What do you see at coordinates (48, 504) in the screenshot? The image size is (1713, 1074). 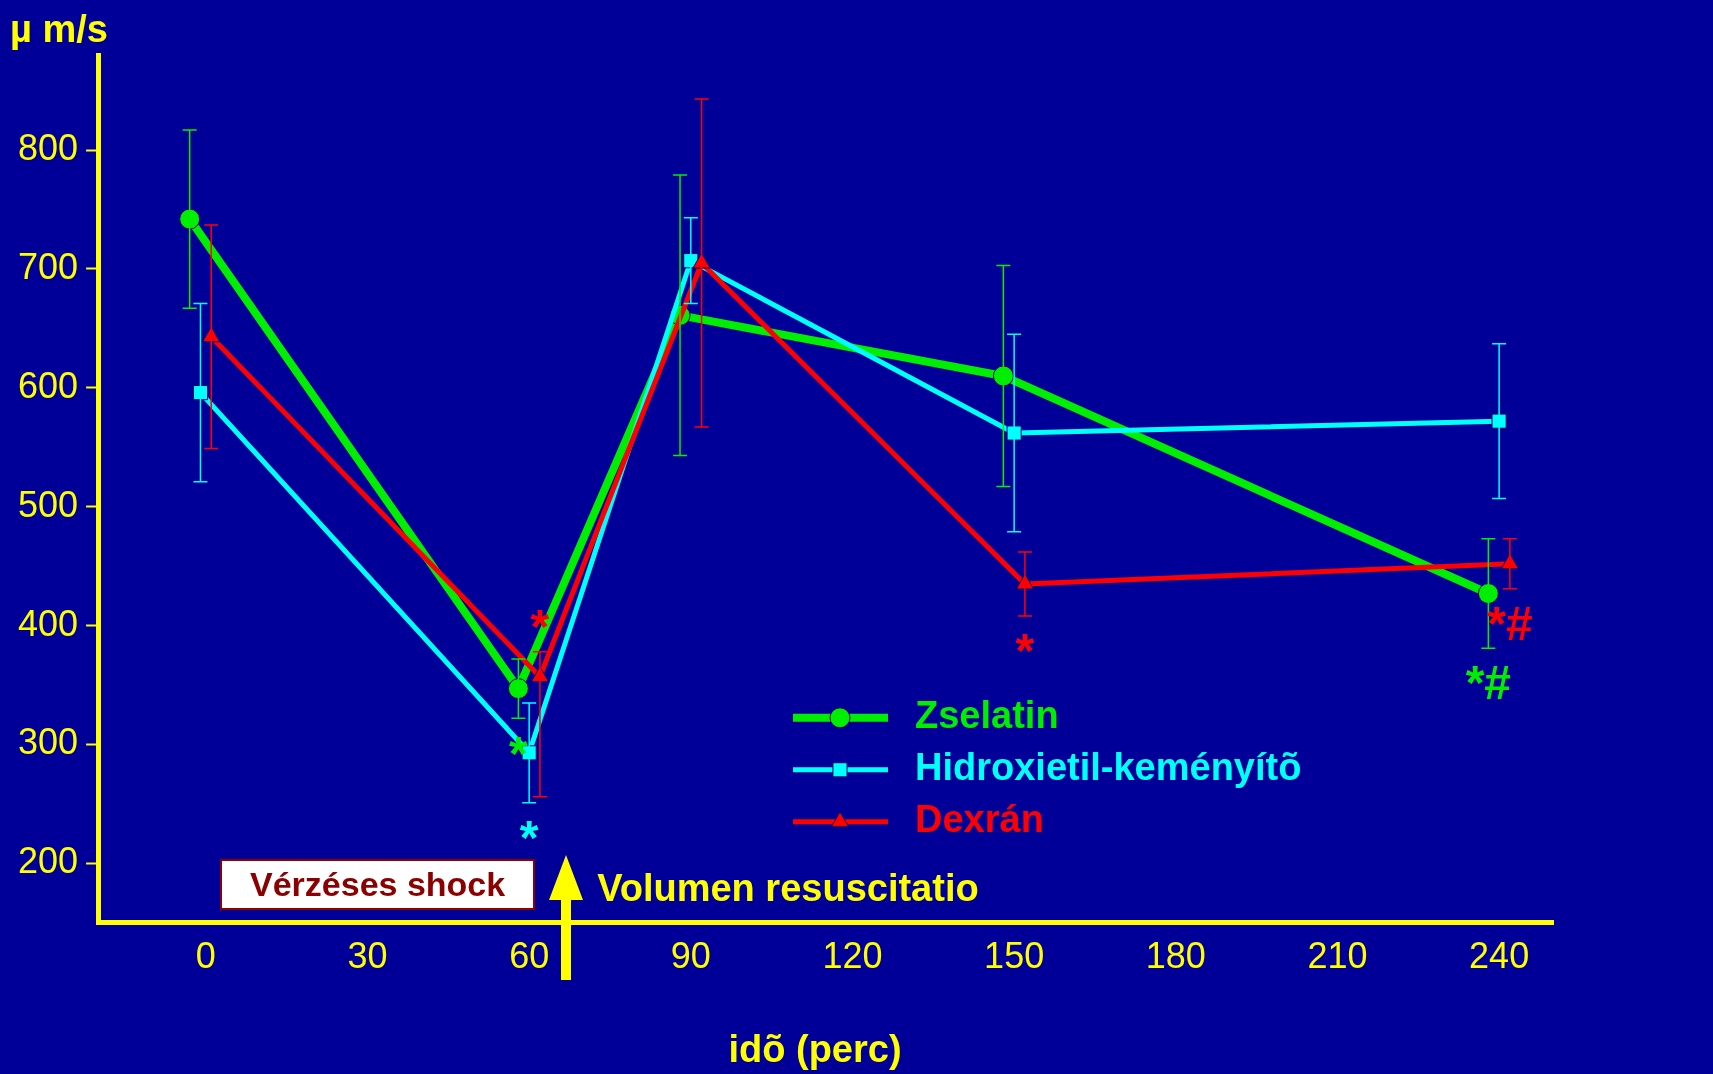 I see `y-tick-label: 500` at bounding box center [48, 504].